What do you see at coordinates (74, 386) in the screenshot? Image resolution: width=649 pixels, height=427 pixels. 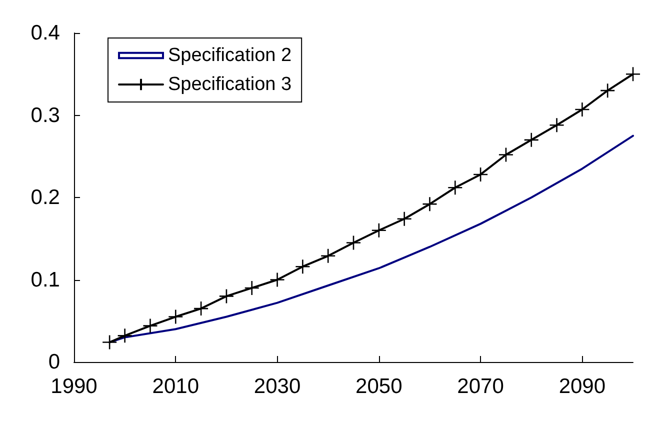 I see `x-tick-label: 1990` at bounding box center [74, 386].